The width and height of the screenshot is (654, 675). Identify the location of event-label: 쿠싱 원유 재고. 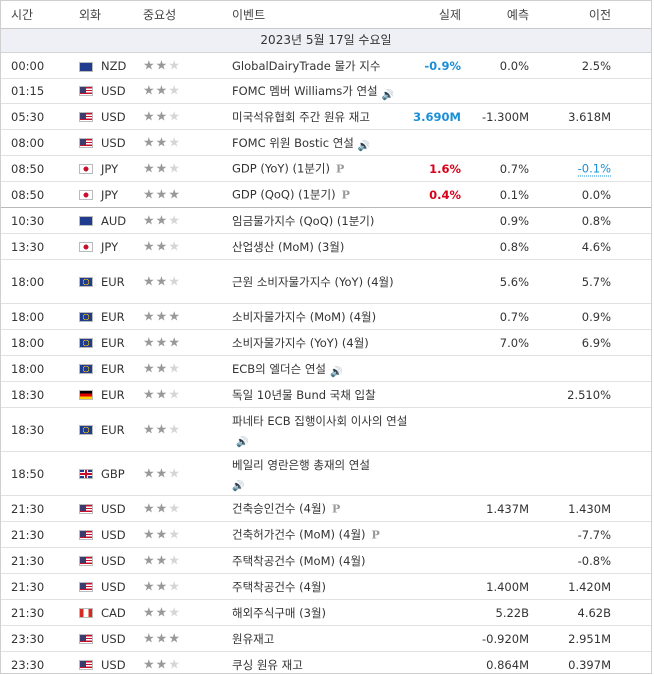
(267, 664).